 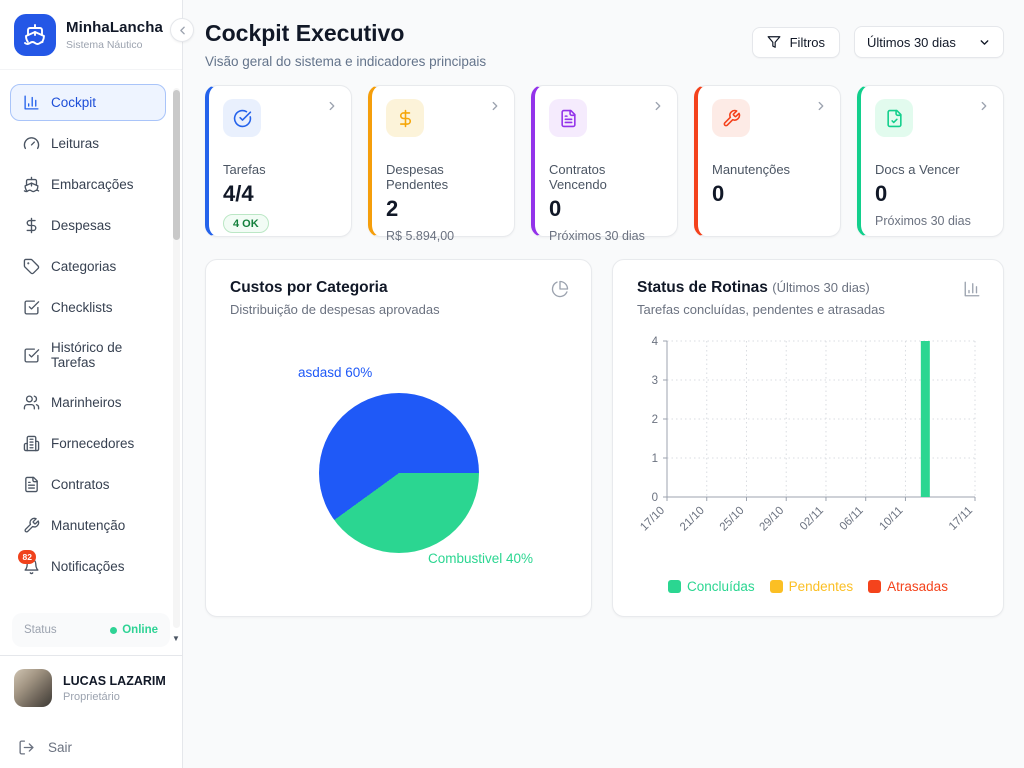 What do you see at coordinates (732, 519) in the screenshot?
I see `svg-text: 25/10` at bounding box center [732, 519].